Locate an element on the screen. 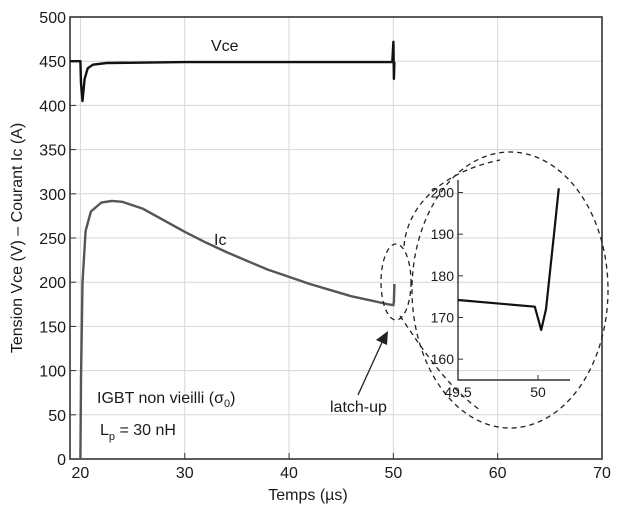  device-label-subscript: 0 is located at coordinates (227, 404).